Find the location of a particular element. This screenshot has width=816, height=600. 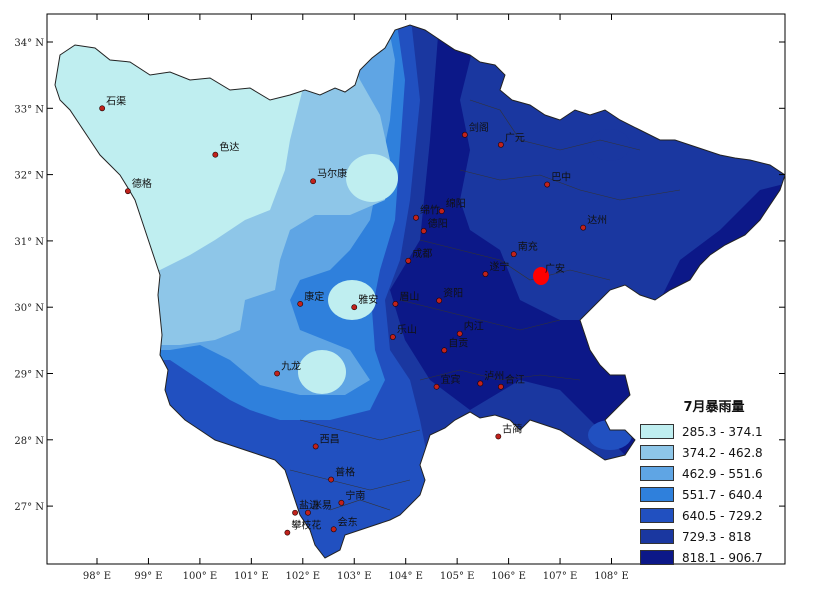

legend-row: 285.3 - 374.1 is located at coordinates (714, 431).